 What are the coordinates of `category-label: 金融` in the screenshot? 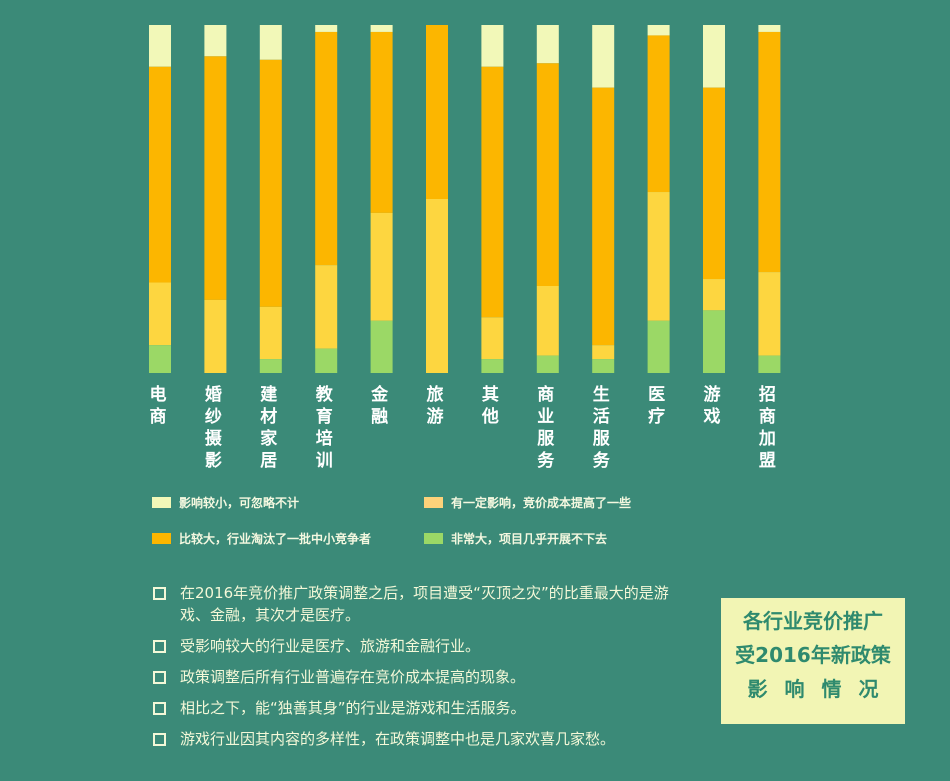 It's located at (379, 405).